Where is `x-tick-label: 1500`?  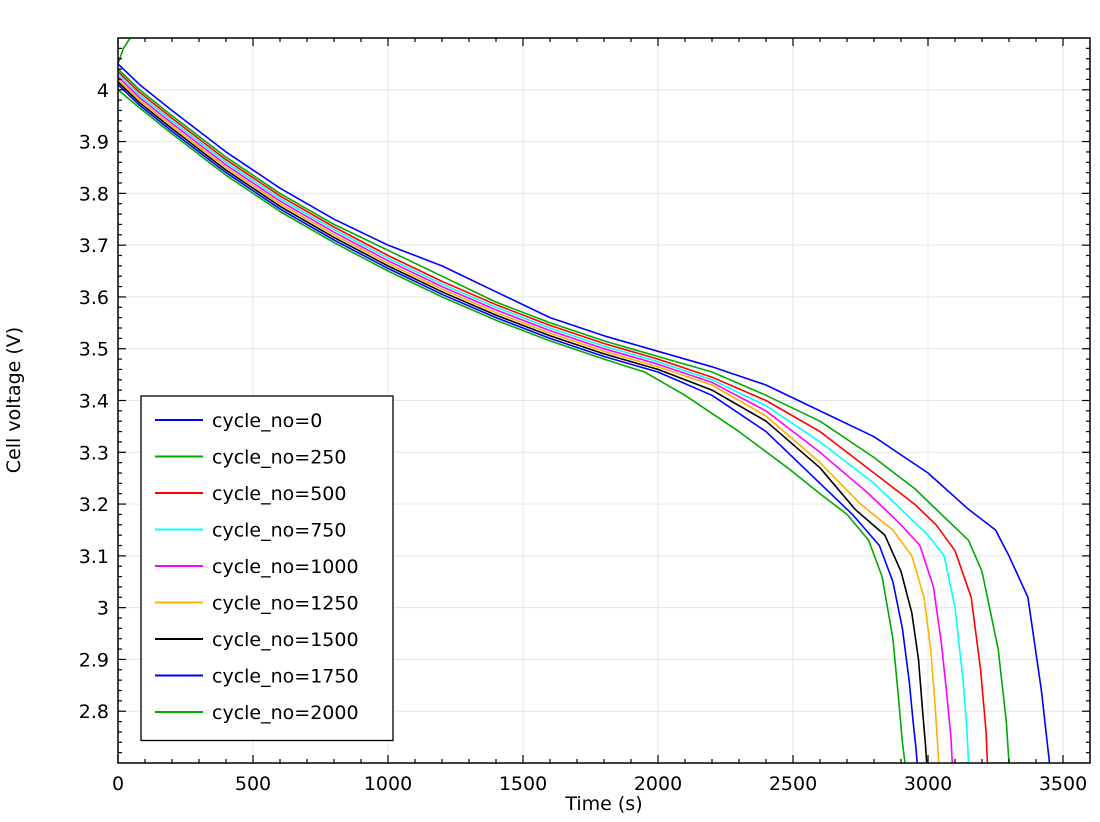
x-tick-label: 1500 is located at coordinates (523, 784).